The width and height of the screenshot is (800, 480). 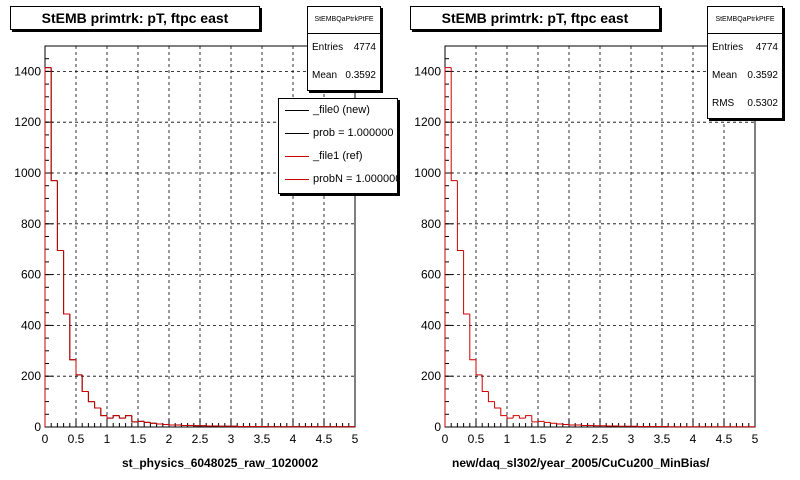 What do you see at coordinates (338, 179) in the screenshot?
I see `legend-item: probN = 1.000000` at bounding box center [338, 179].